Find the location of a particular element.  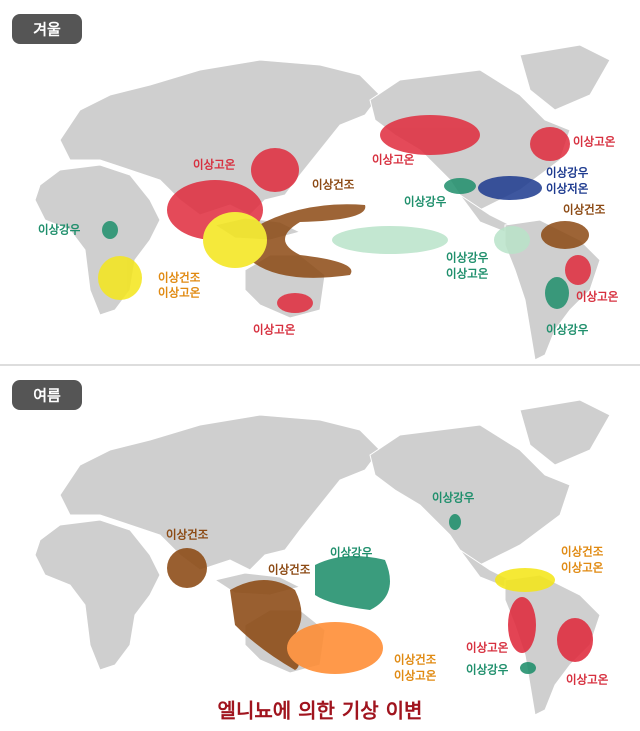

badge-label: 겨울 is located at coordinates (47, 30).